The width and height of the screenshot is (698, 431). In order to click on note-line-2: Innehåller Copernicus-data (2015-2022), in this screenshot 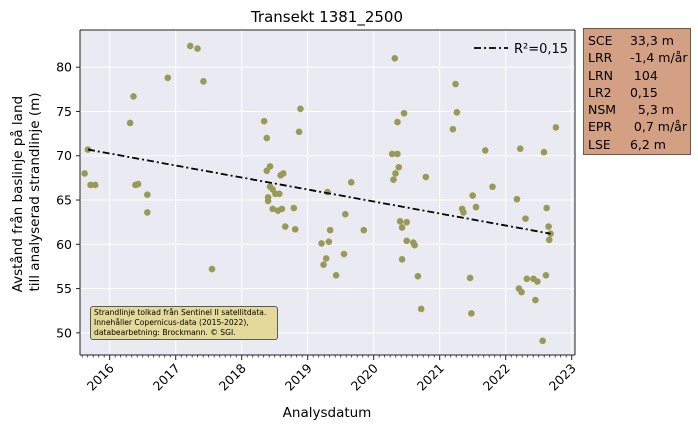, I will do `click(171, 322)`.